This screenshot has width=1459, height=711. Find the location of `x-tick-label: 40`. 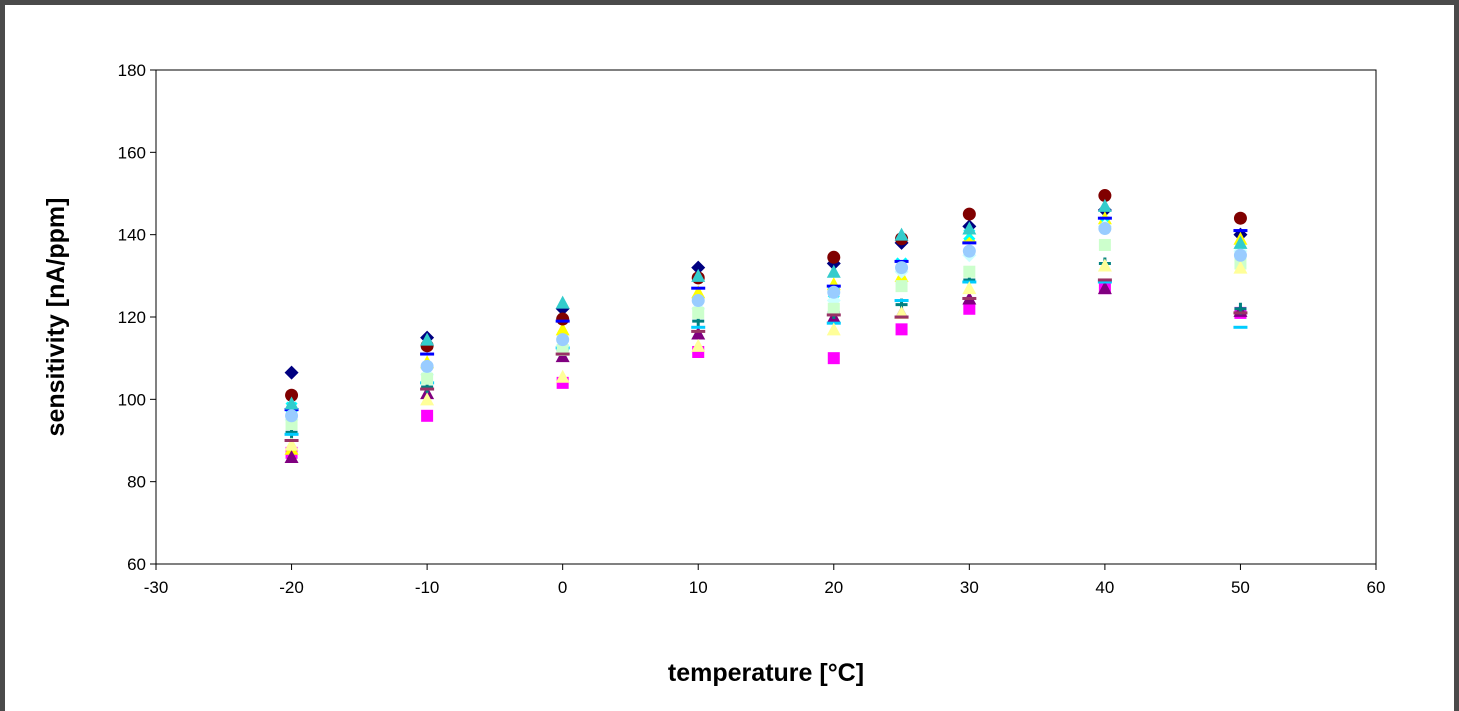

x-tick-label: 40 is located at coordinates (1104, 587).